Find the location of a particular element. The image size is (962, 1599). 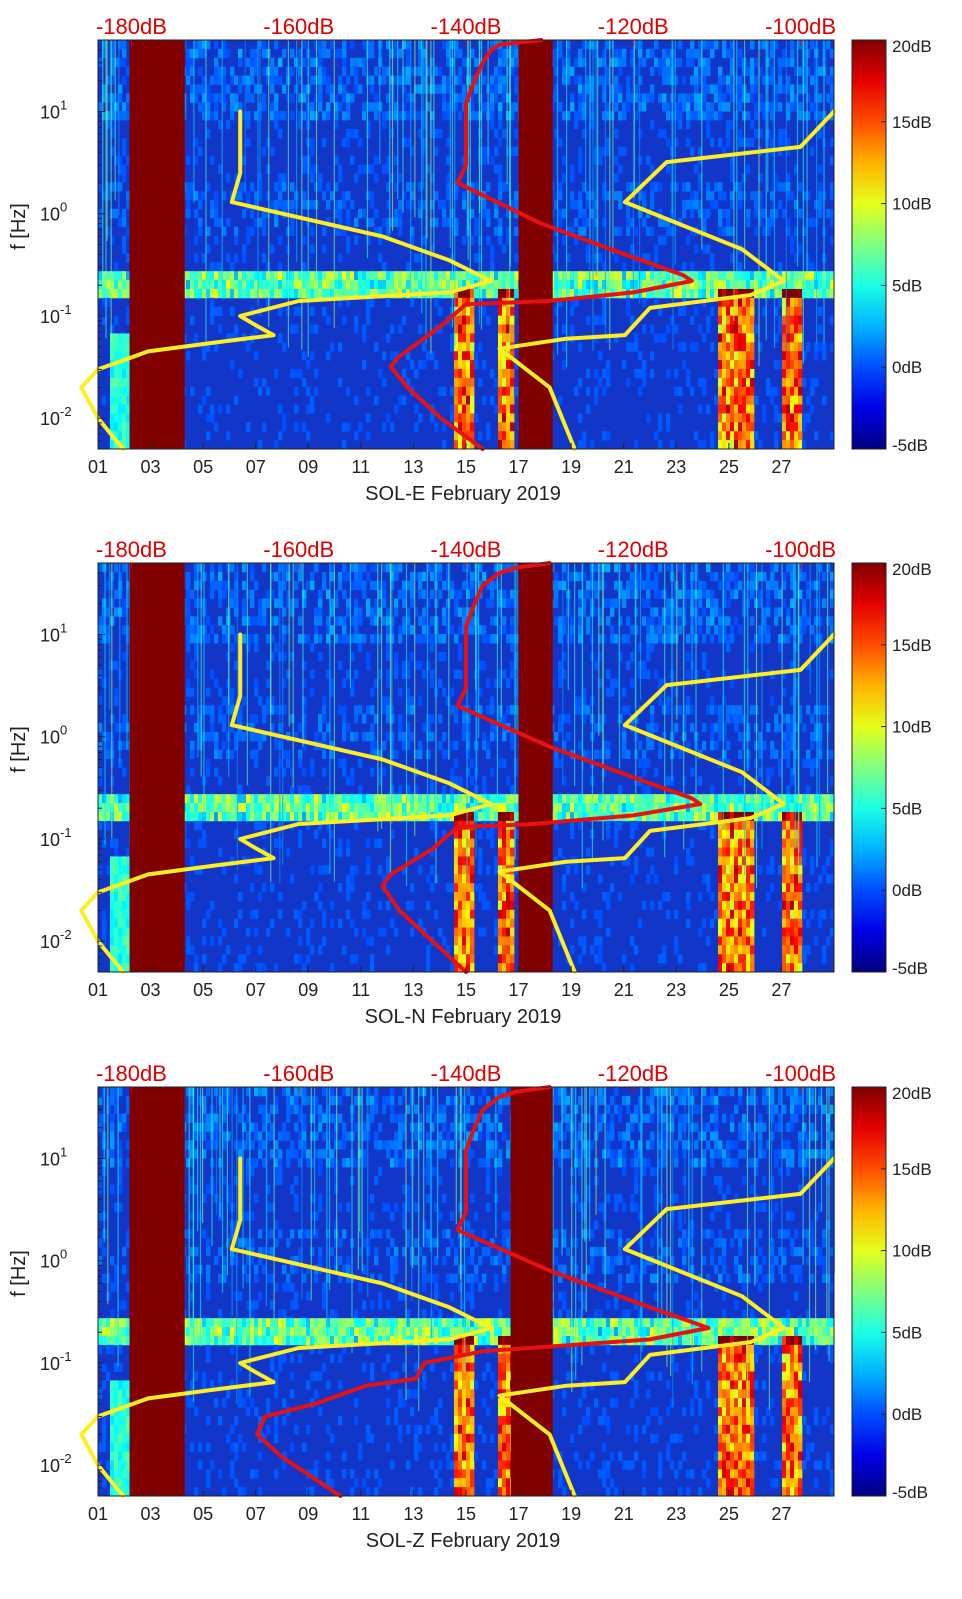

y-tick-label: 10 is located at coordinates (50, 419).